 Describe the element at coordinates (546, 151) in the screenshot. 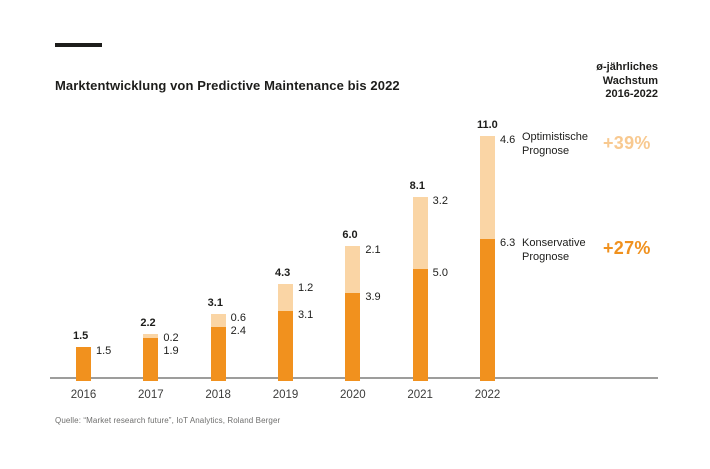

I see `legend-optimistic-line-2: Prognose` at that location.